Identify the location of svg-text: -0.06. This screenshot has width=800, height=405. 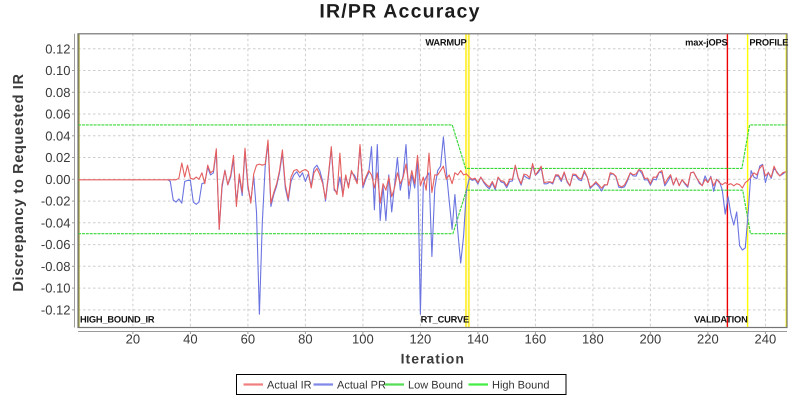
(56, 244).